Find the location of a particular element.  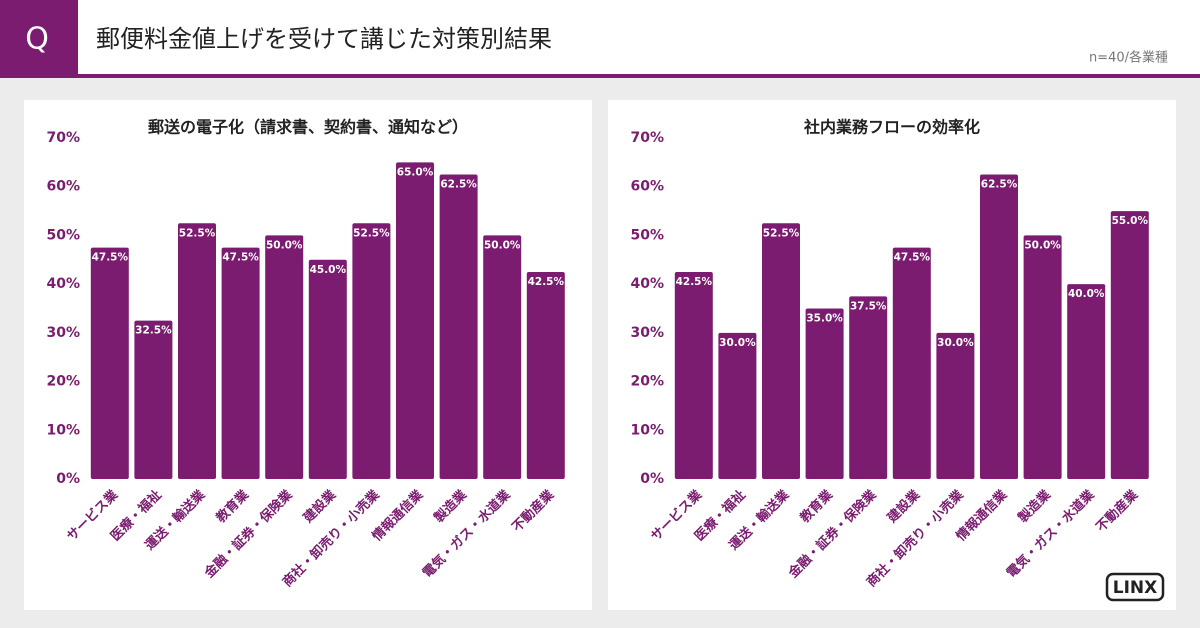

badge: Q is located at coordinates (37, 39).